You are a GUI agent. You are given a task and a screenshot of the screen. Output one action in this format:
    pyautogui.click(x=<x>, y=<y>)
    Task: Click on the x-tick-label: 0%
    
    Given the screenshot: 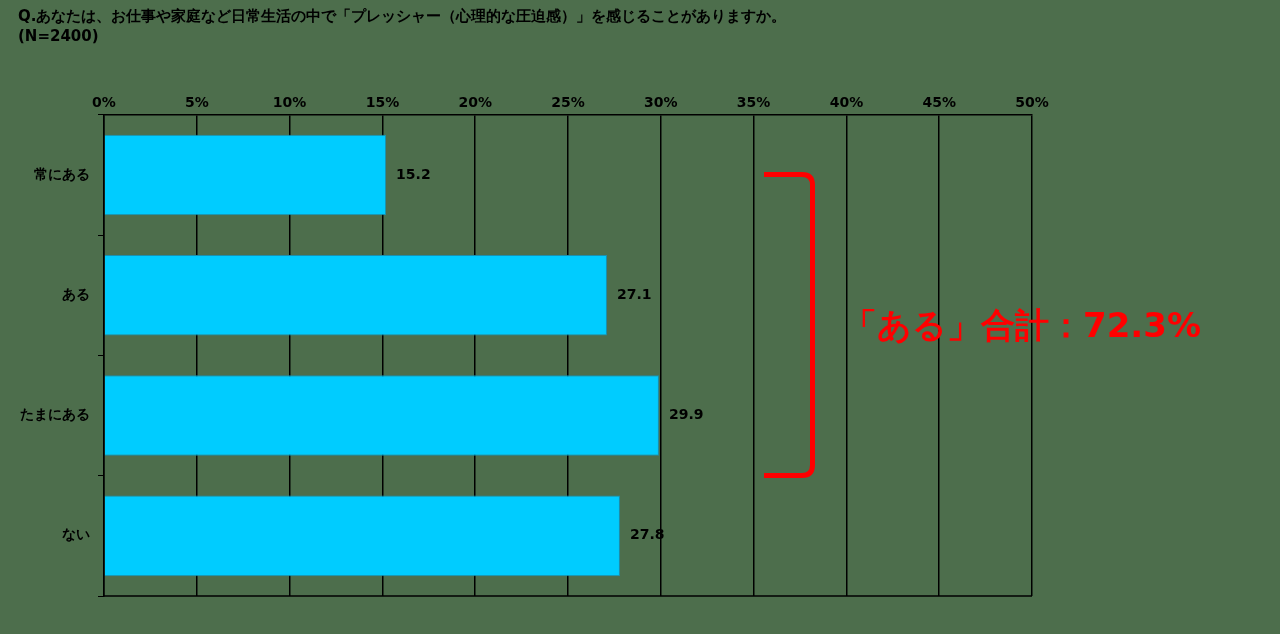 What is the action you would take?
    pyautogui.click(x=104, y=102)
    